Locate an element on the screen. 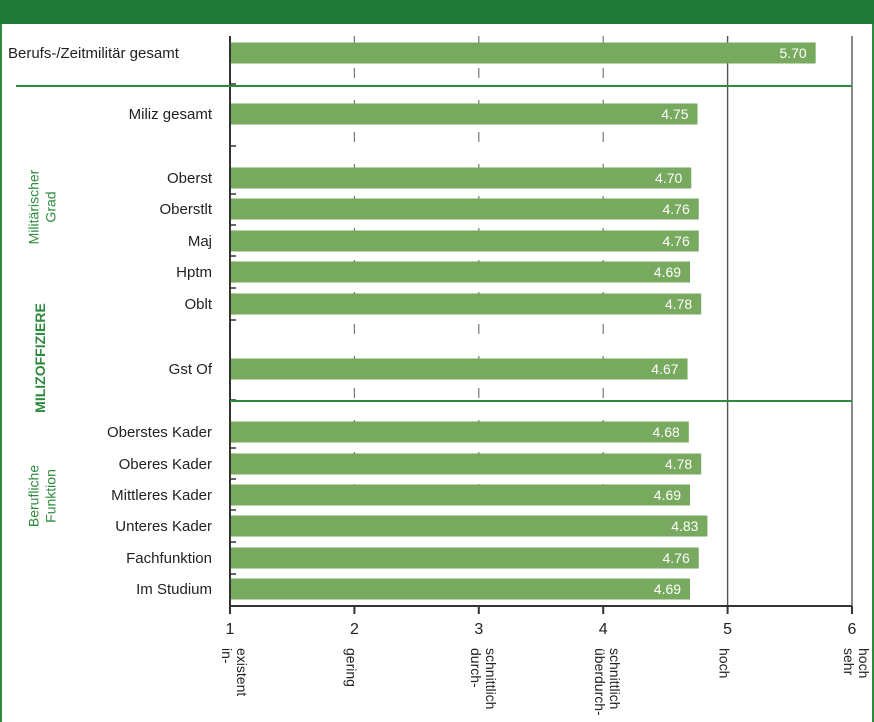  category-label: Gst Of is located at coordinates (191, 369).